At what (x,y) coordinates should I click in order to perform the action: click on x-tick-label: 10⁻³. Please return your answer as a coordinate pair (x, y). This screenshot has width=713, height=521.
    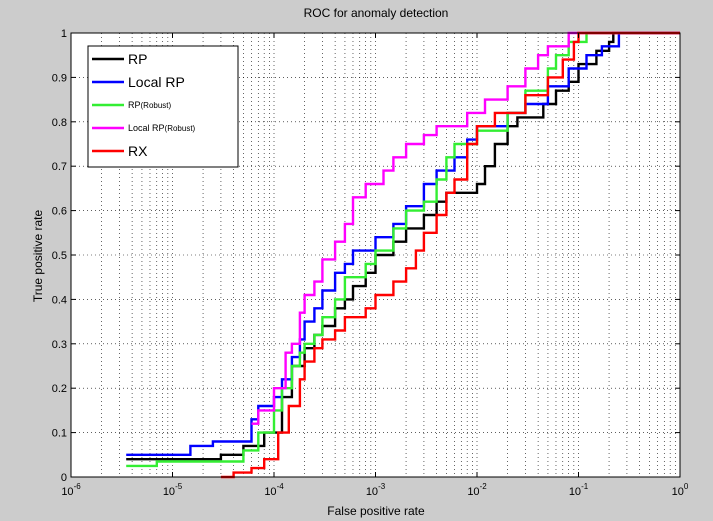
    Looking at the image, I should click on (376, 490).